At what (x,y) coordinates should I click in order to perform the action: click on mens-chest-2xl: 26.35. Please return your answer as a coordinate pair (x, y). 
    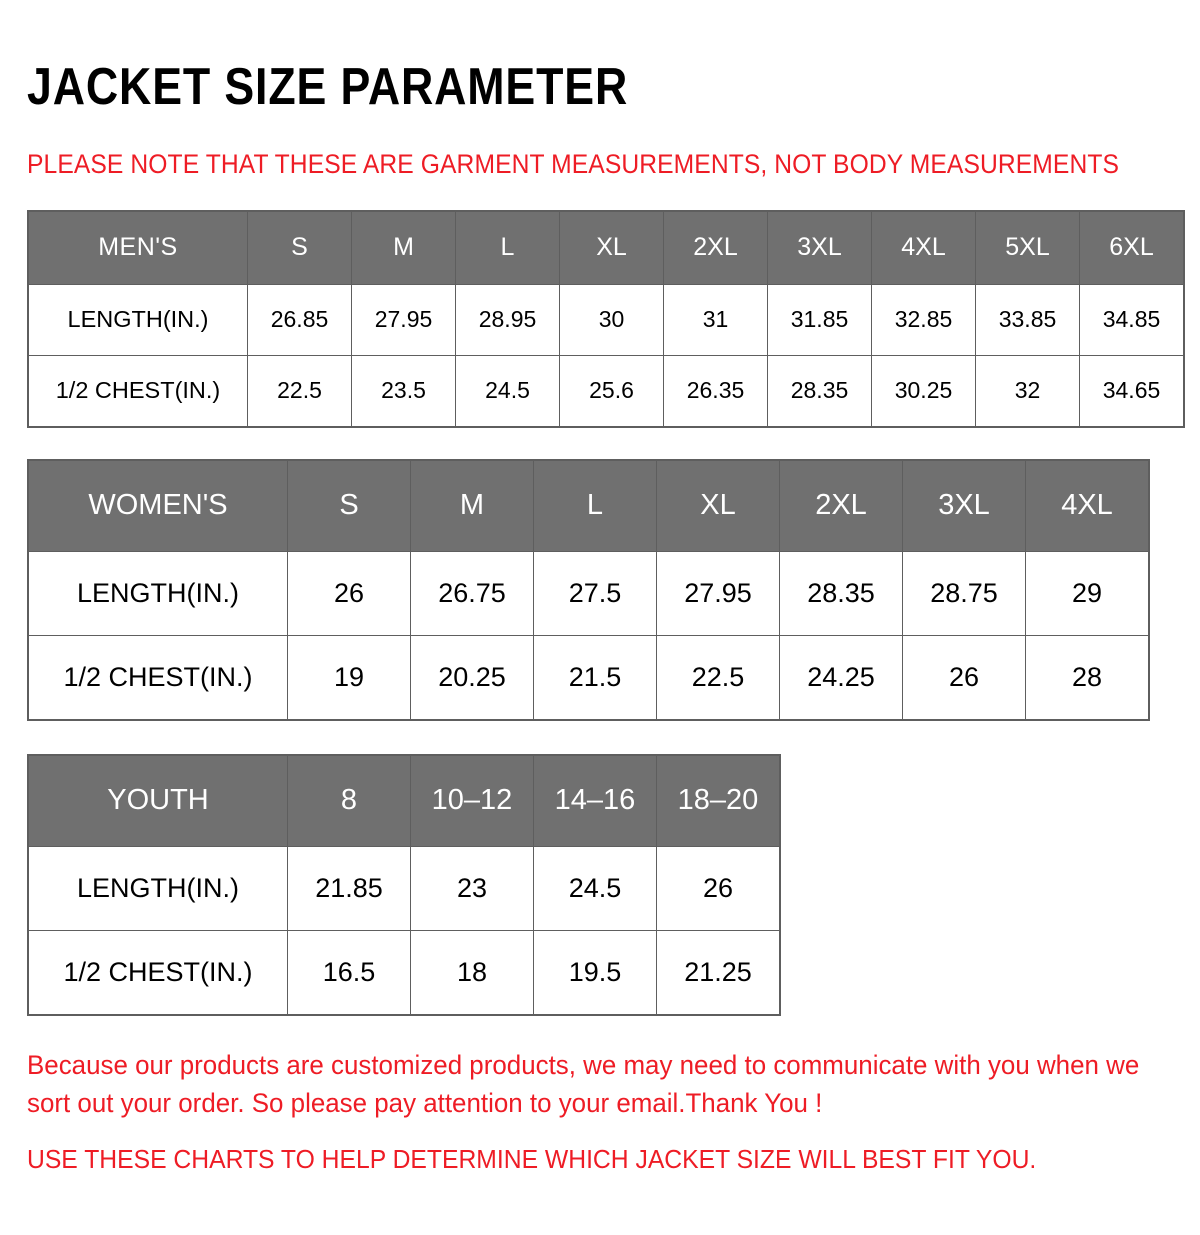
    Looking at the image, I should click on (715, 391).